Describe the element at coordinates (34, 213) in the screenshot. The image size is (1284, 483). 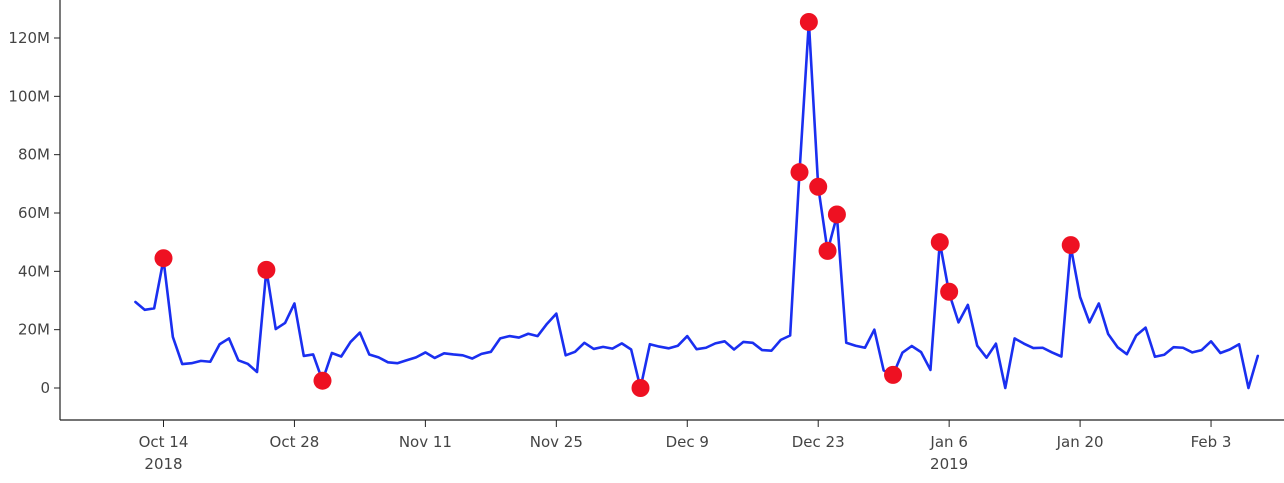
I see `y-tick-label: 60M` at that location.